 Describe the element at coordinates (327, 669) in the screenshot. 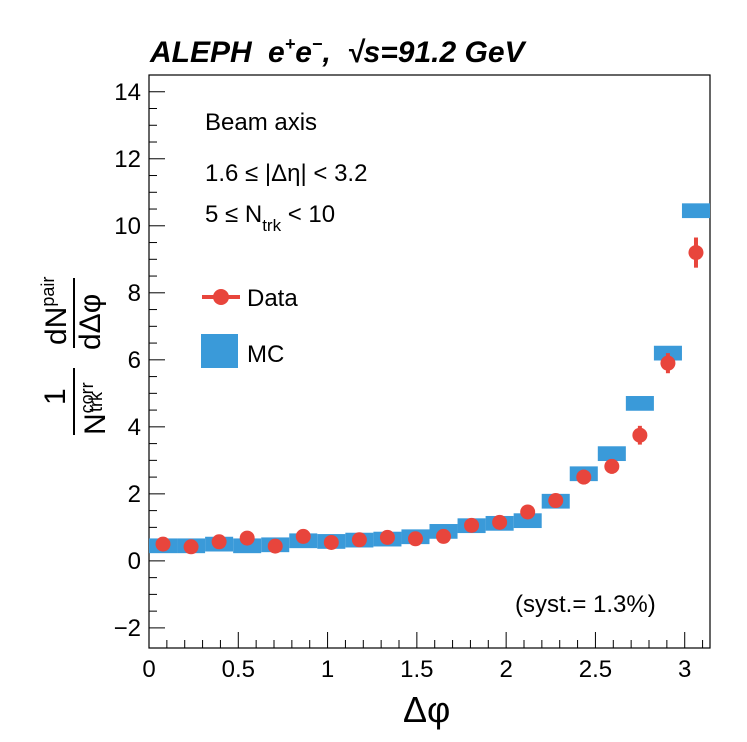

I see `x-tick-label: 1` at that location.